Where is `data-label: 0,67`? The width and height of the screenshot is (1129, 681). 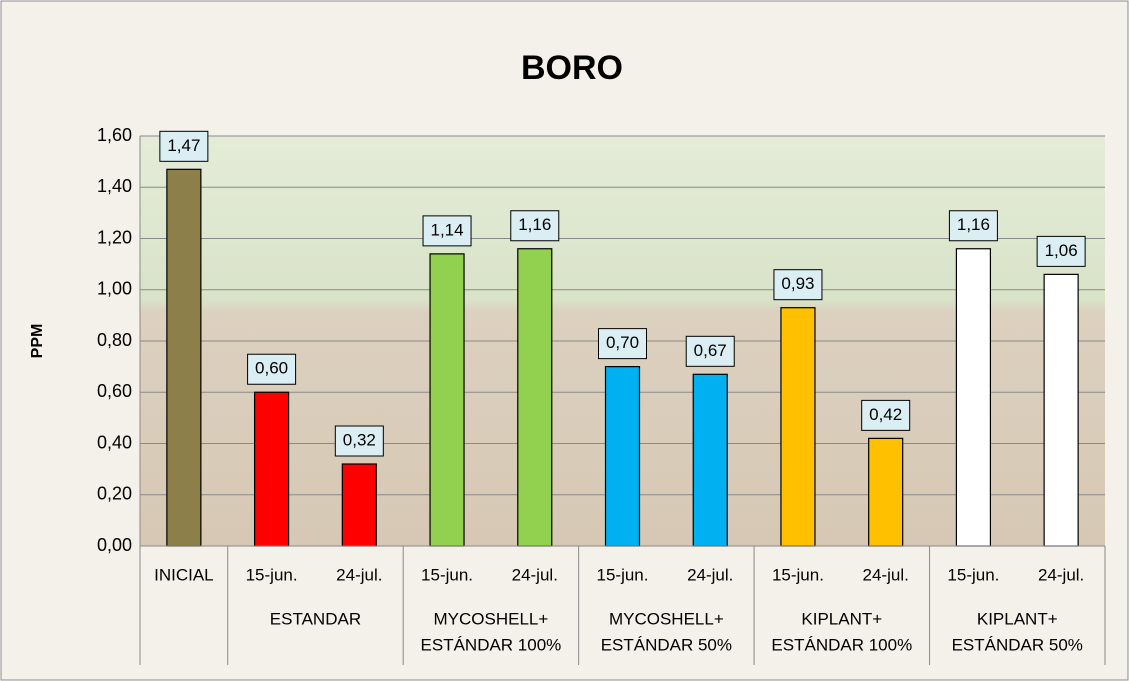 data-label: 0,67 is located at coordinates (710, 350).